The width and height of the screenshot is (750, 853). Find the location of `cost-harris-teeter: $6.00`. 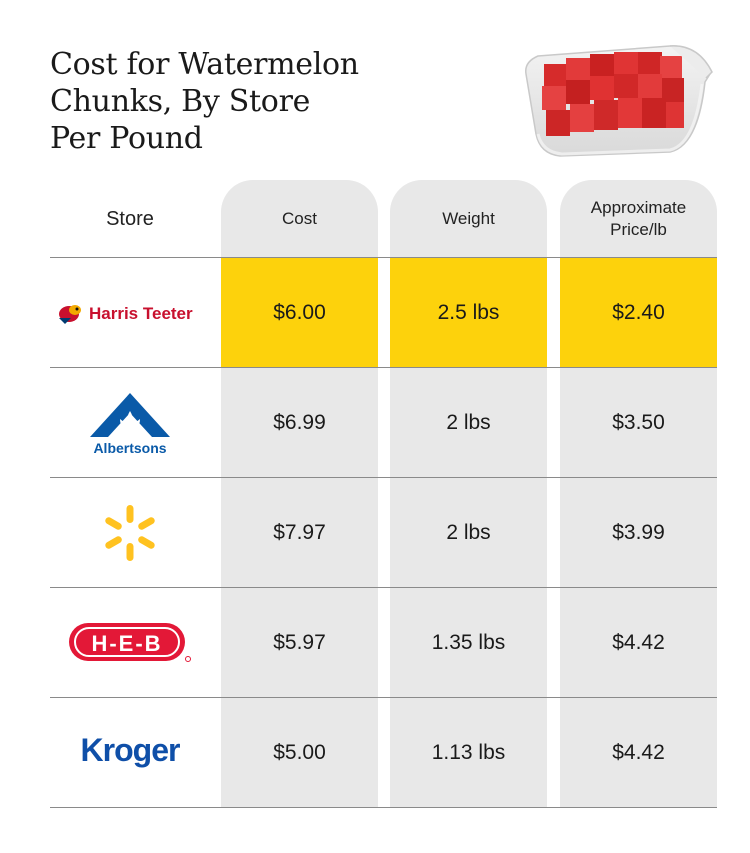

cost-harris-teeter: $6.00 is located at coordinates (299, 312).